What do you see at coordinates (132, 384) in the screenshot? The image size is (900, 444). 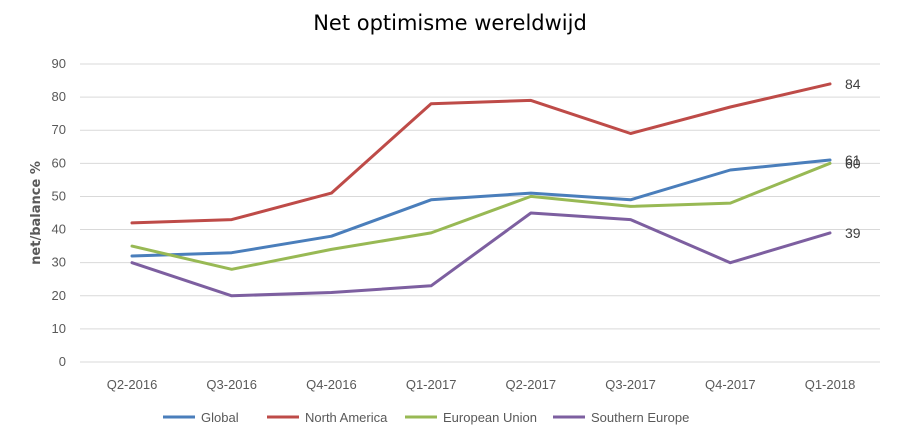 I see `x-tick-label: Q2-2016` at bounding box center [132, 384].